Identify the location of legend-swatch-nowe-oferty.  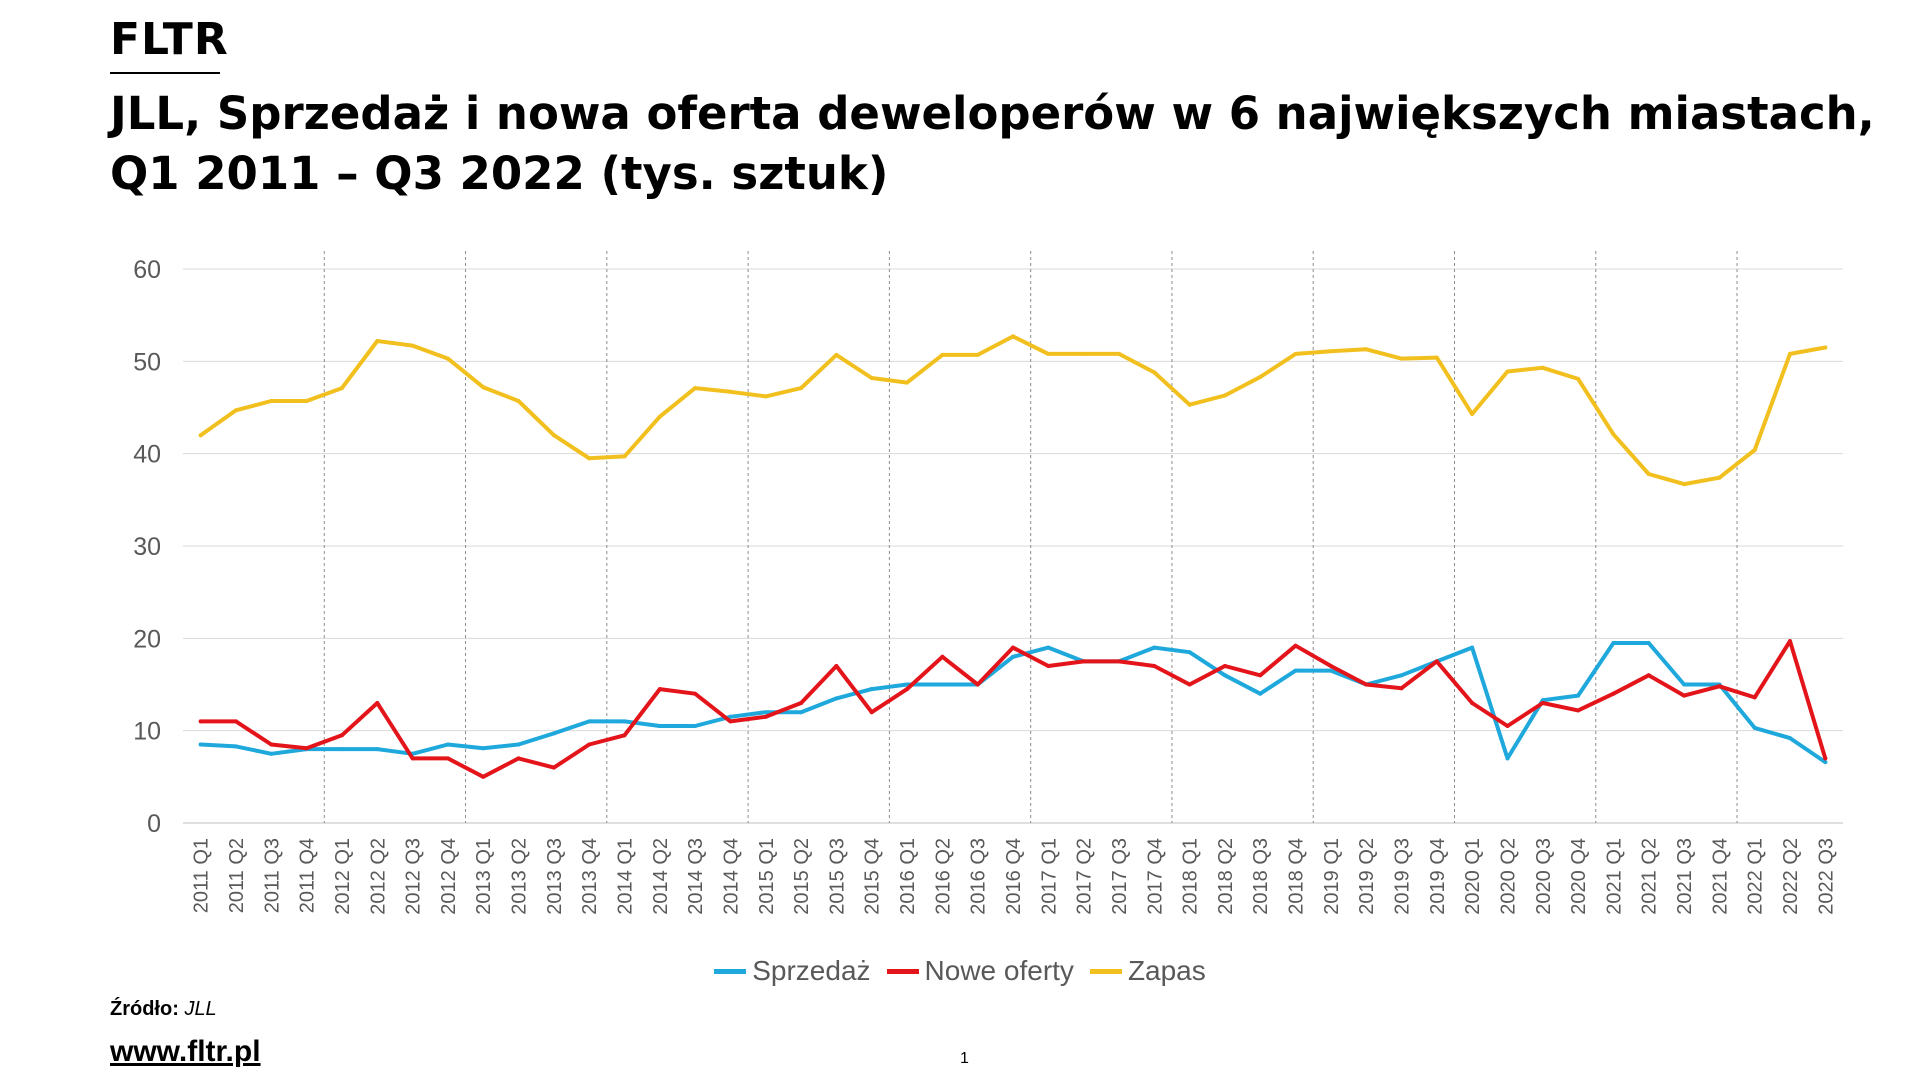
(902, 971).